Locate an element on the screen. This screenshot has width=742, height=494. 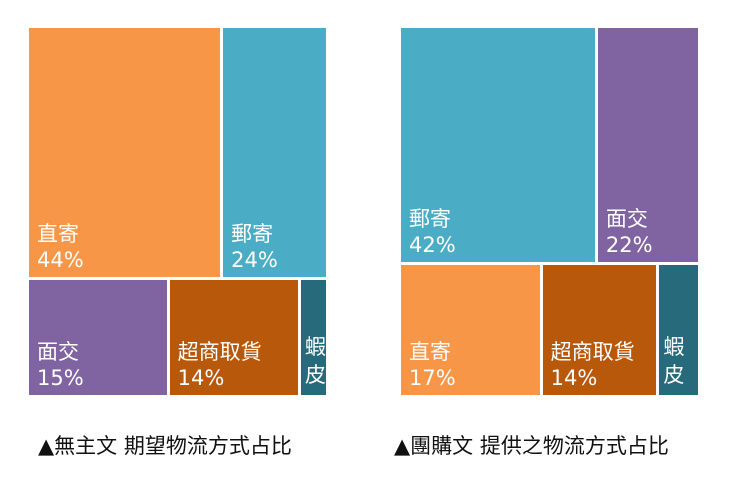
tile-percent: 44% is located at coordinates (60, 259).